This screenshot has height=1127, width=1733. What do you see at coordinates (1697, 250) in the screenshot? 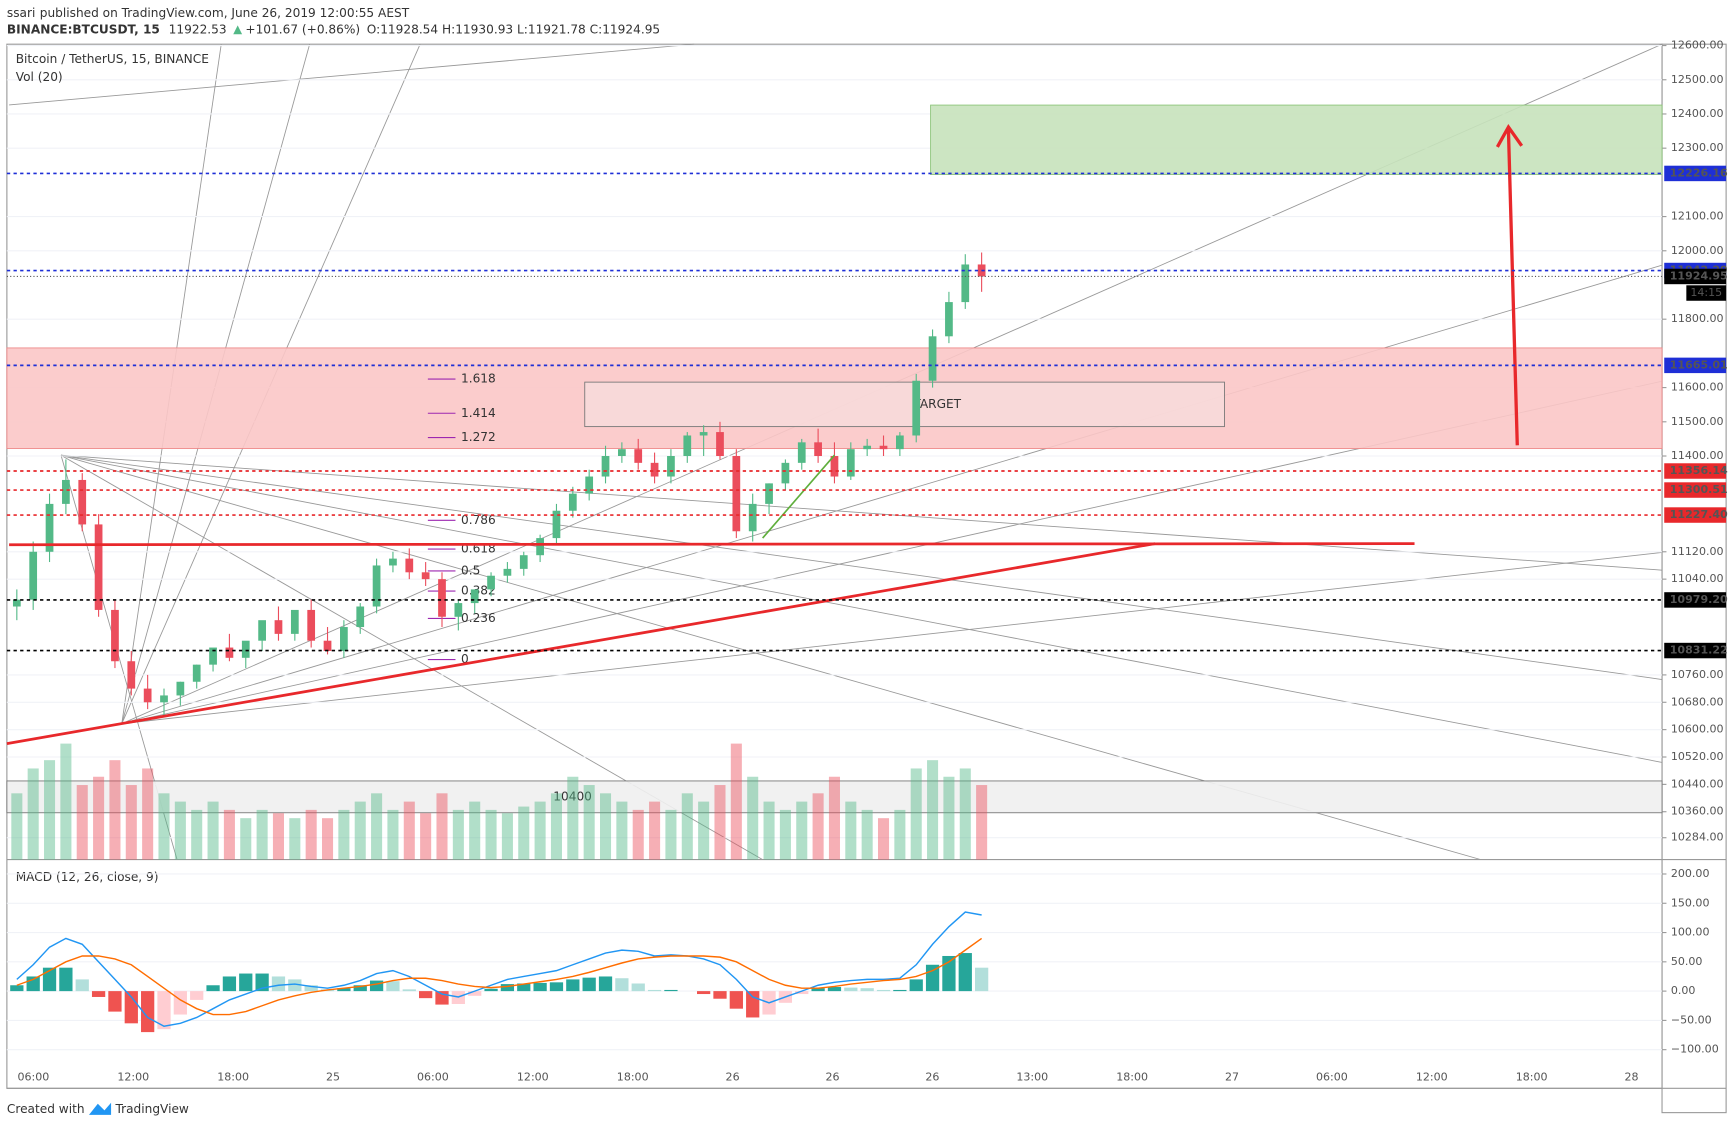
I see `y-tick-label: 12000.00` at bounding box center [1697, 250].